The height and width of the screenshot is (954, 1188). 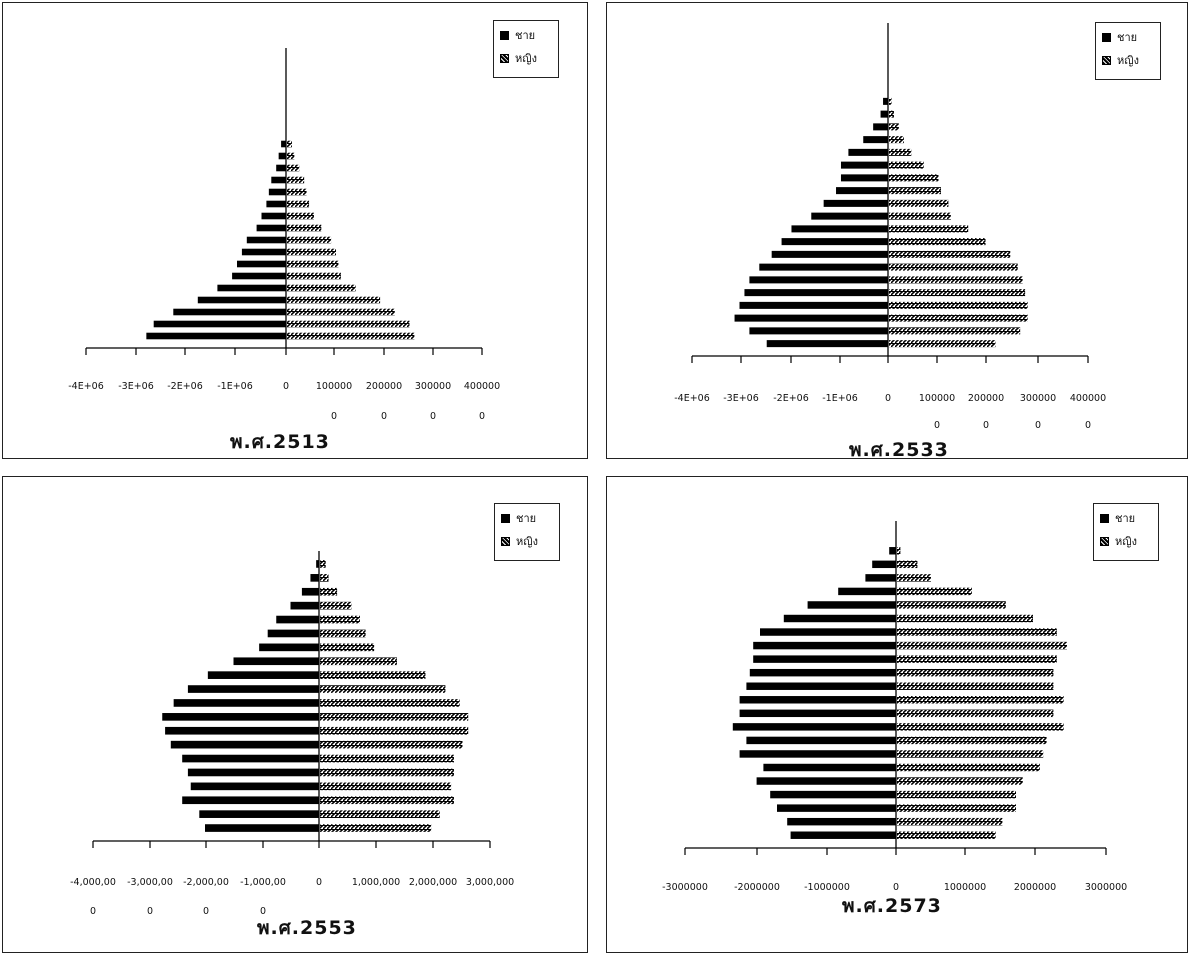 I want to click on legend-female-2533: หญิง, so click(x=1120, y=61).